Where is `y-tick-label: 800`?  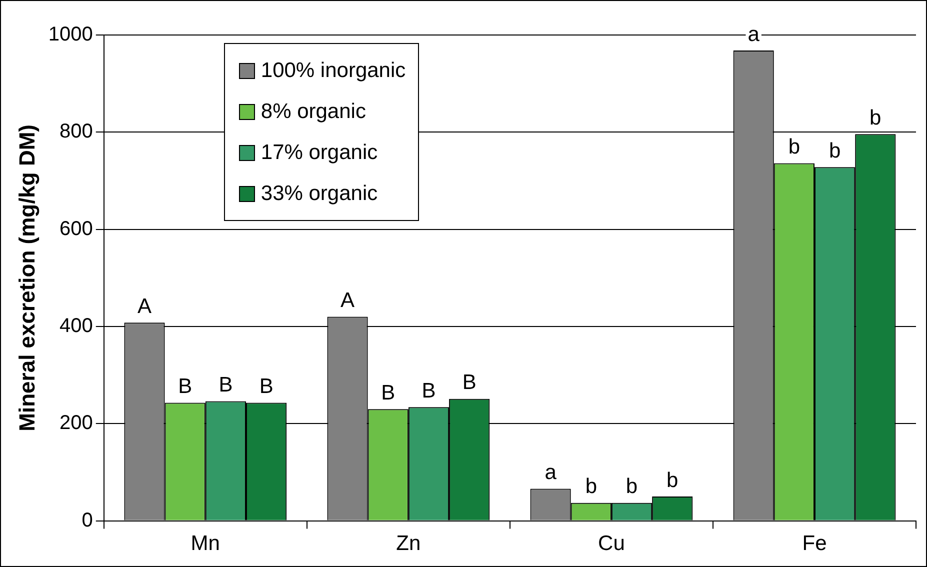
y-tick-label: 800 is located at coordinates (76, 131).